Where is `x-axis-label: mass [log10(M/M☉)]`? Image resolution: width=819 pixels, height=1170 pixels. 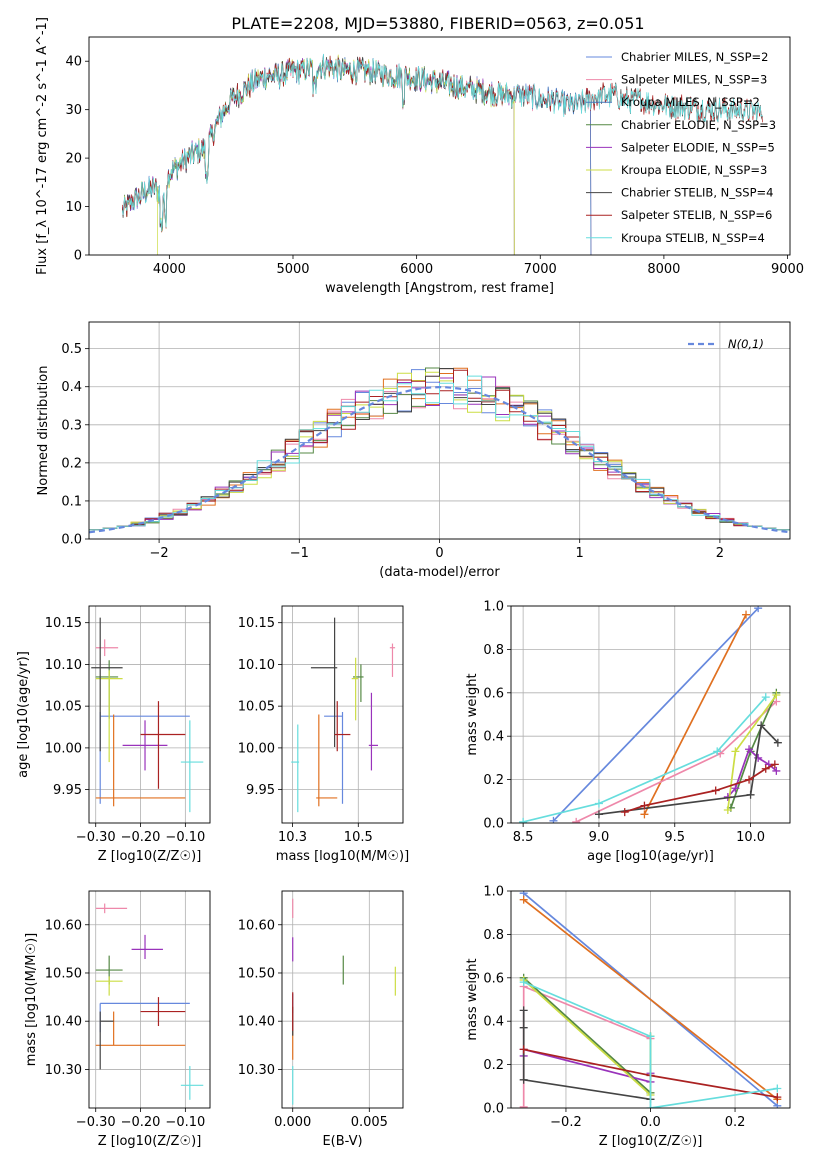 x-axis-label: mass [log10(M/M☉)] is located at coordinates (342, 856).